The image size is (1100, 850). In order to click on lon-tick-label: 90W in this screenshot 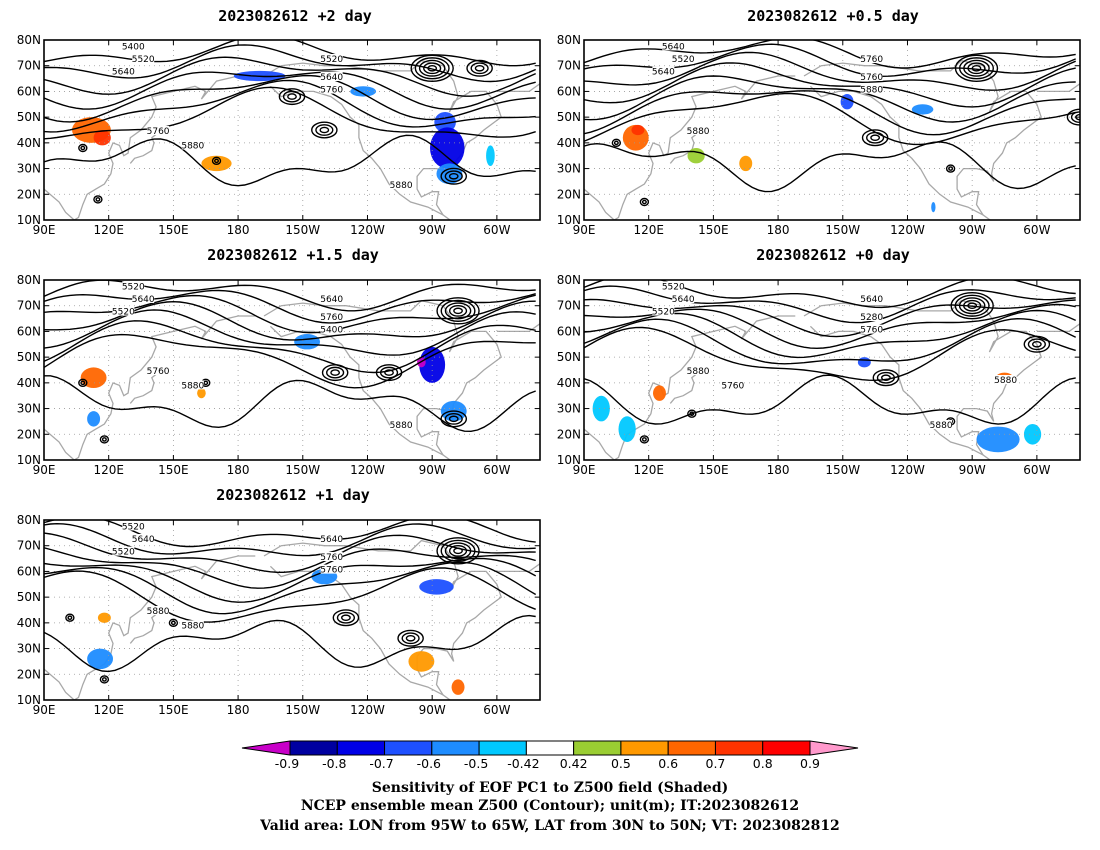, I will do `click(972, 230)`.